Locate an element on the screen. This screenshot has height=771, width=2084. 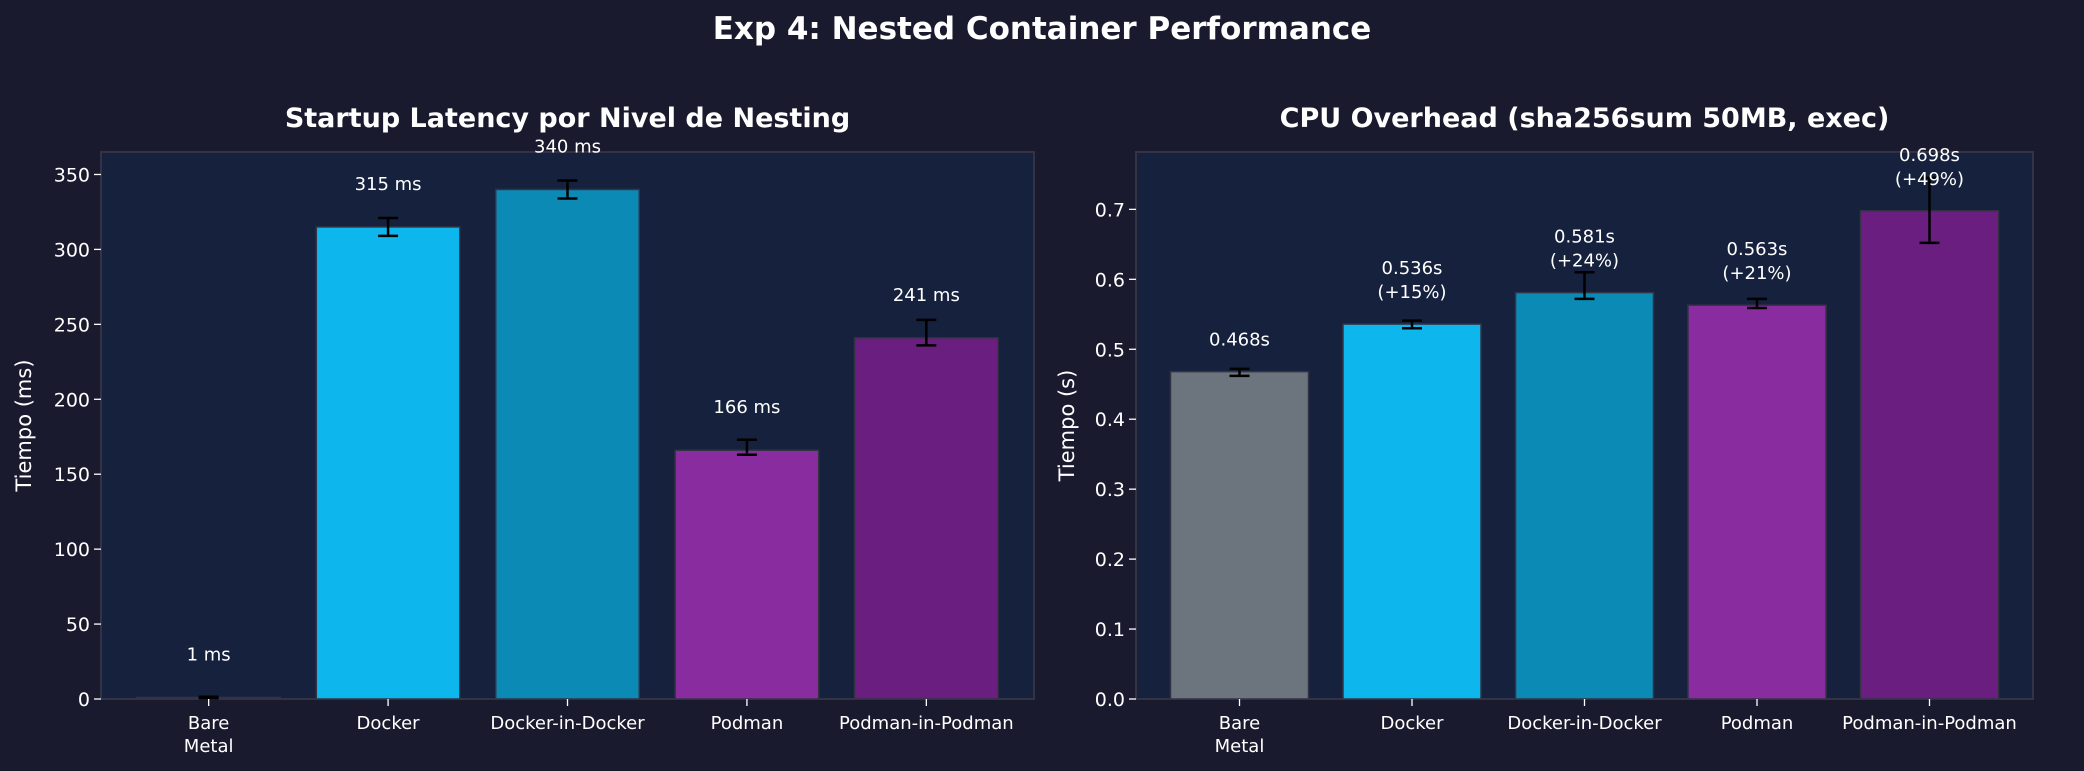
y-tick-label: 150 is located at coordinates (72, 475).